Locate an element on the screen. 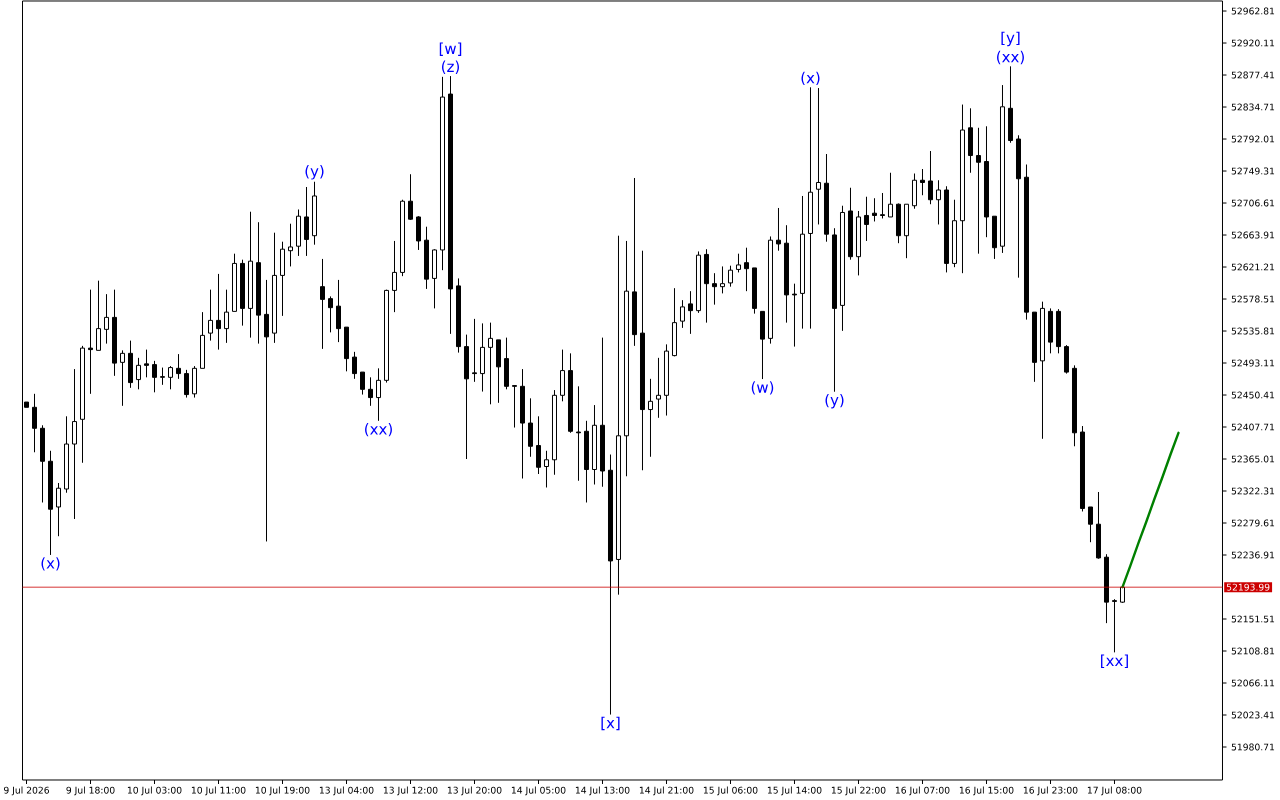 This screenshot has width=1280, height=800. y-tick-label: 52663.91 is located at coordinates (1253, 235).